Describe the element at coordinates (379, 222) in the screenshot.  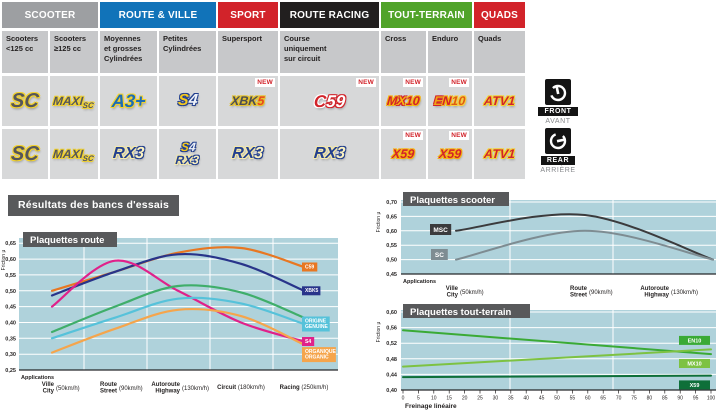
I see `y-axis-title: Friction μ` at that location.